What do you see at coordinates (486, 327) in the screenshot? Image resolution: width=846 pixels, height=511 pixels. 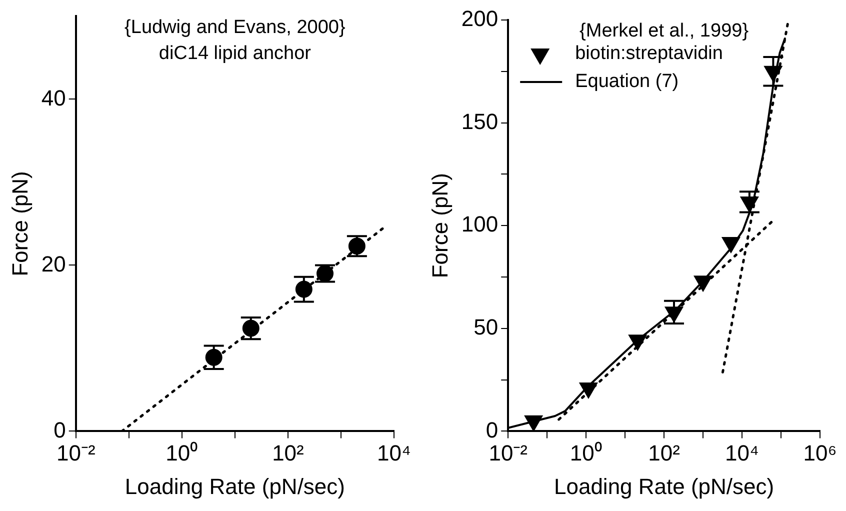 I see `y-tick-label: 50` at bounding box center [486, 327].